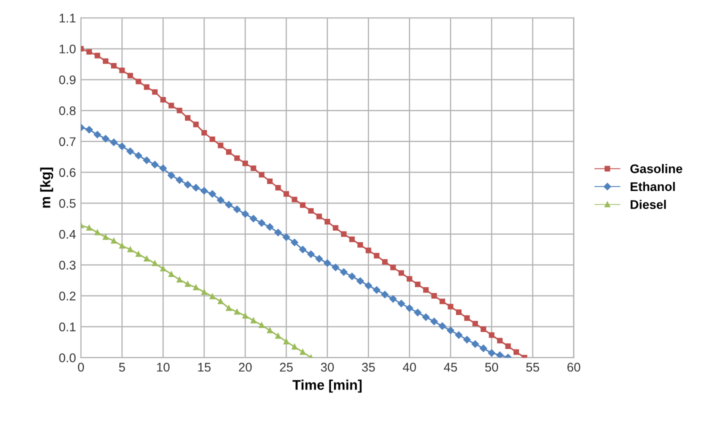  What do you see at coordinates (47, 188) in the screenshot?
I see `y-axis-title: m [kg]` at bounding box center [47, 188].